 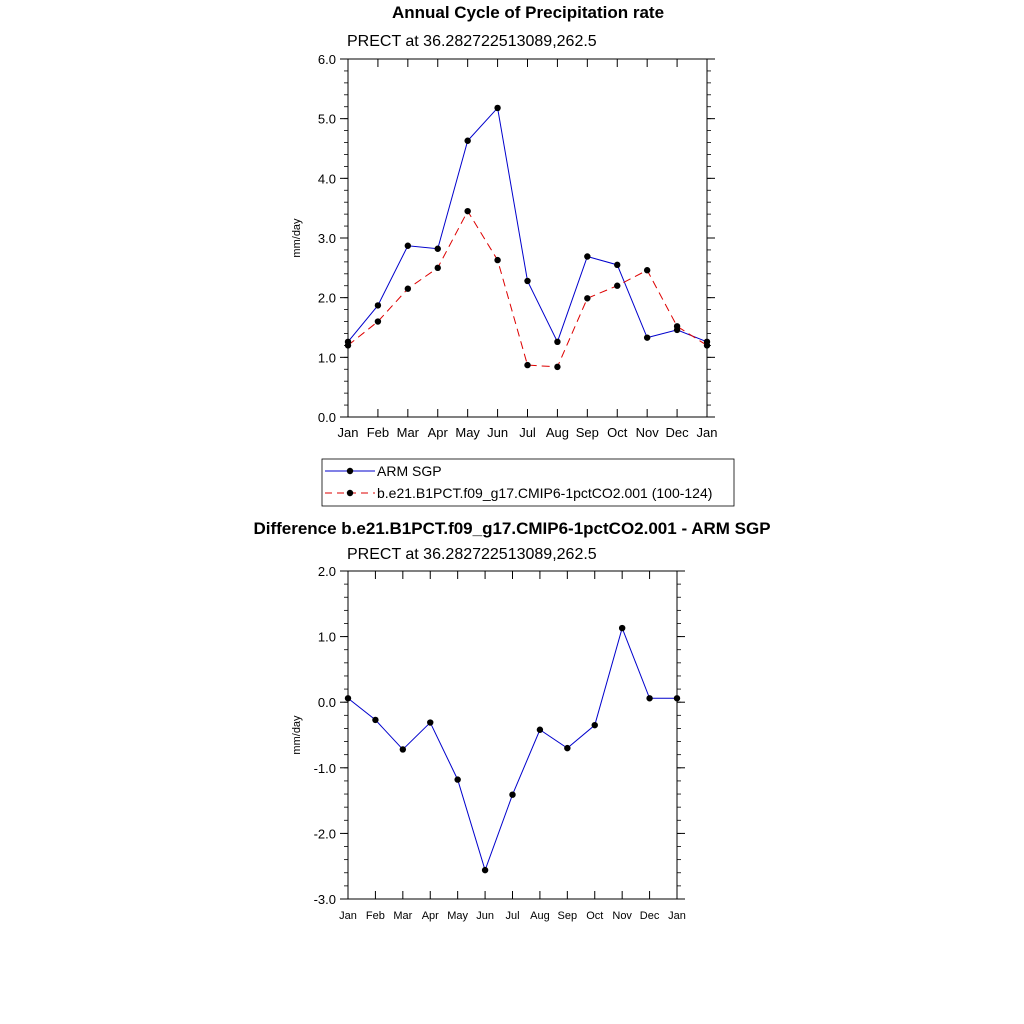 I want to click on chart1-y-tick-label: 5.0, so click(x=327, y=119).